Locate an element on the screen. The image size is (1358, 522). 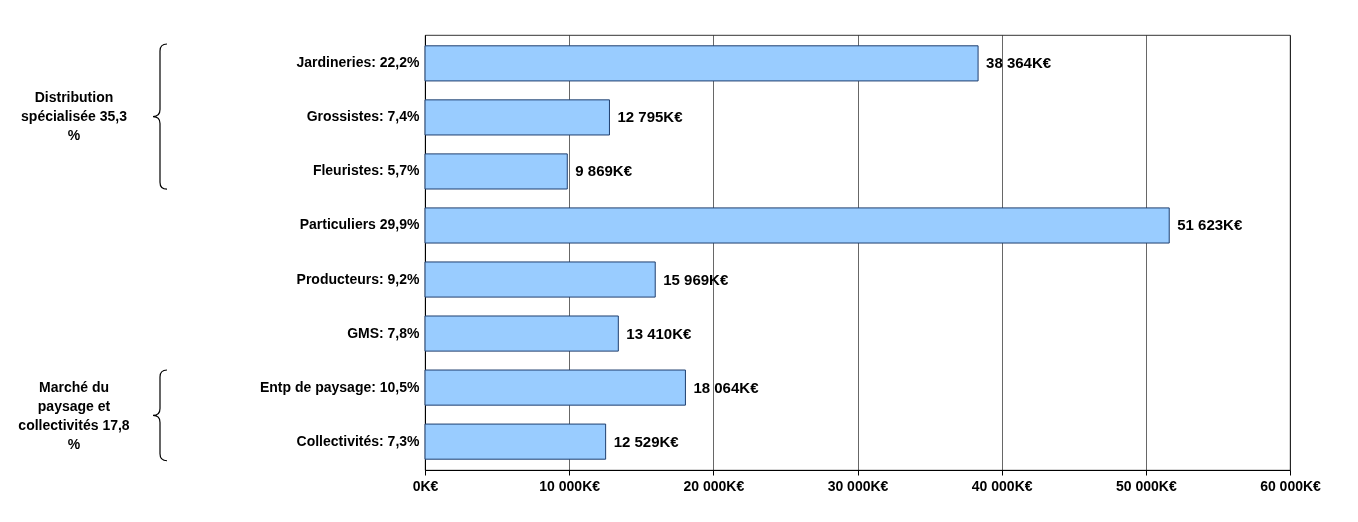
y-tick-label: GMS: 7,8% is located at coordinates (384, 332).